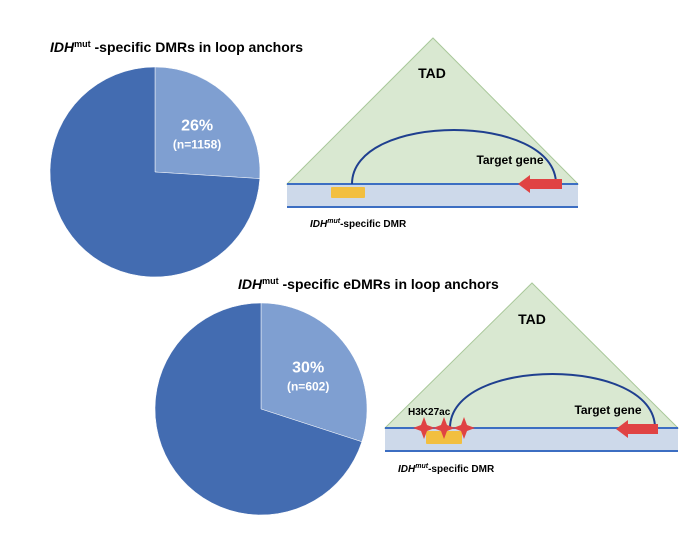 This screenshot has width=696, height=542. I want to click on pie1-slice-percent-label: 26%, so click(197, 125).